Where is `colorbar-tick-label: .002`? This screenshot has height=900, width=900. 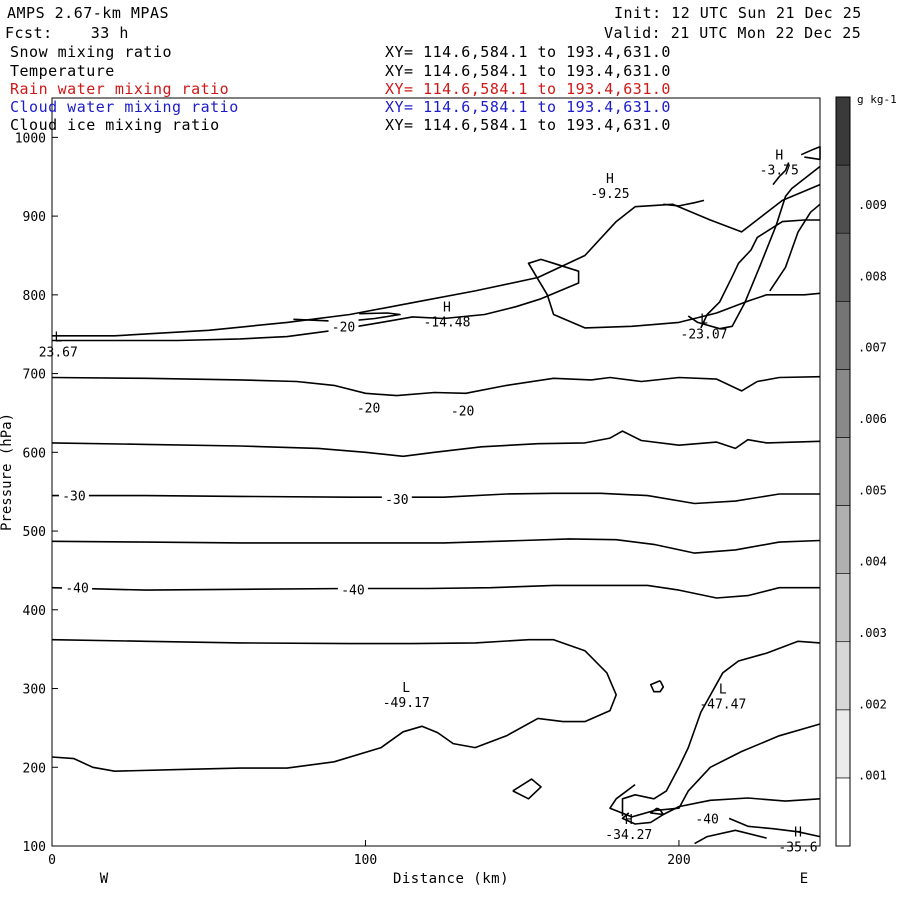 colorbar-tick-label: .002 is located at coordinates (872, 704).